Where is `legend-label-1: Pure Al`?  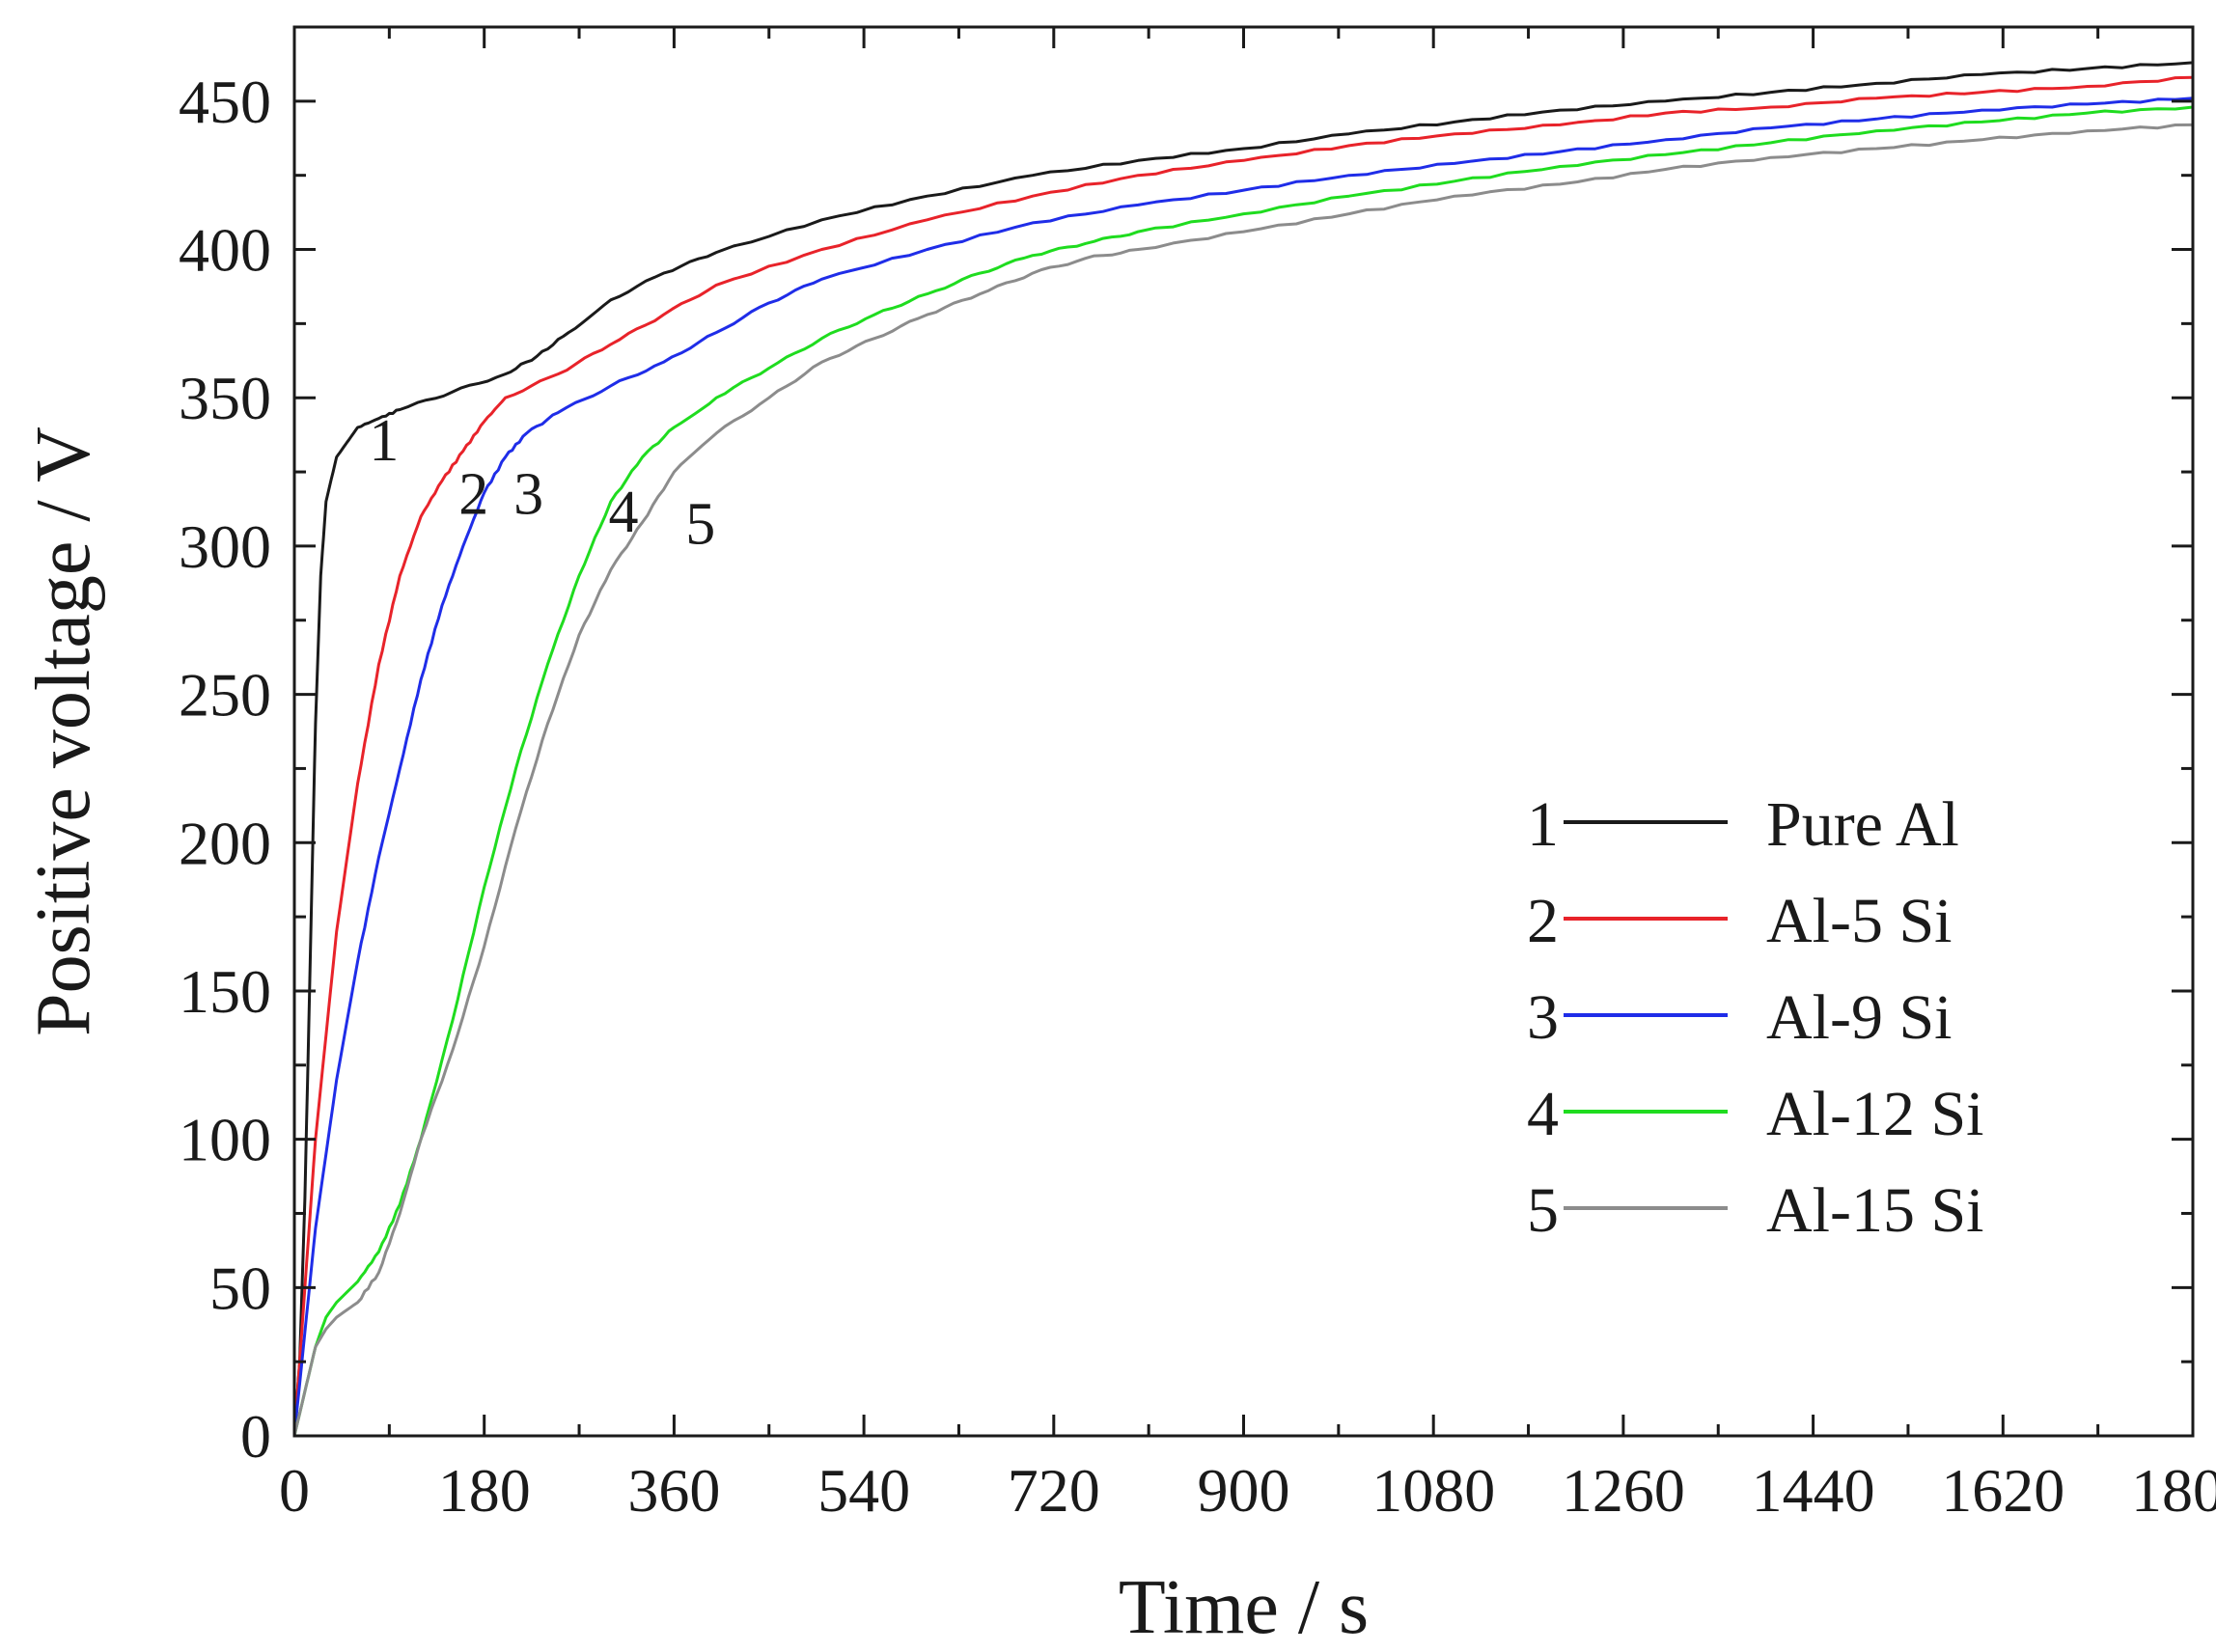
legend-label-1: Pure Al is located at coordinates (1862, 824).